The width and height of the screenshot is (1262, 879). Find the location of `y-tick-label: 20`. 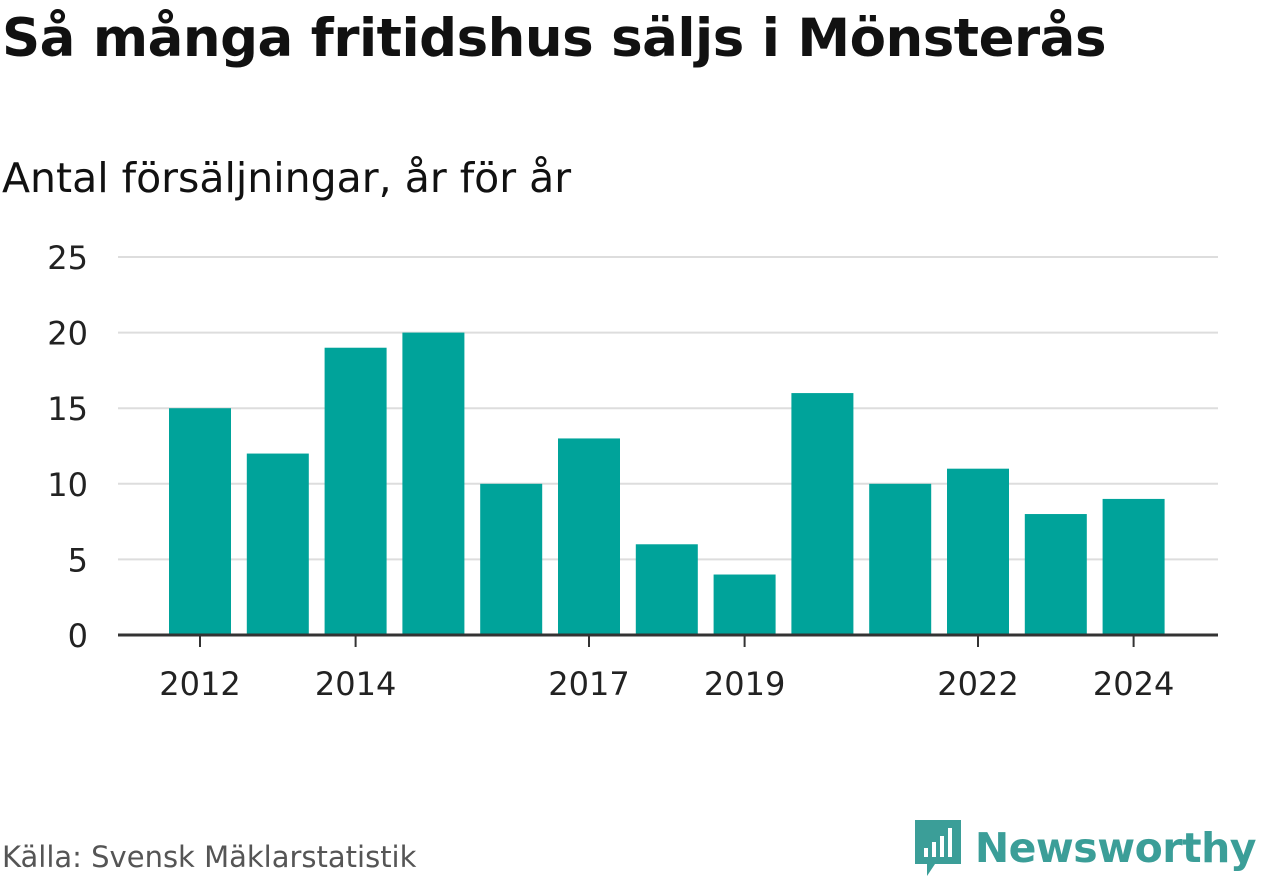

y-tick-label: 20 is located at coordinates (67, 334).